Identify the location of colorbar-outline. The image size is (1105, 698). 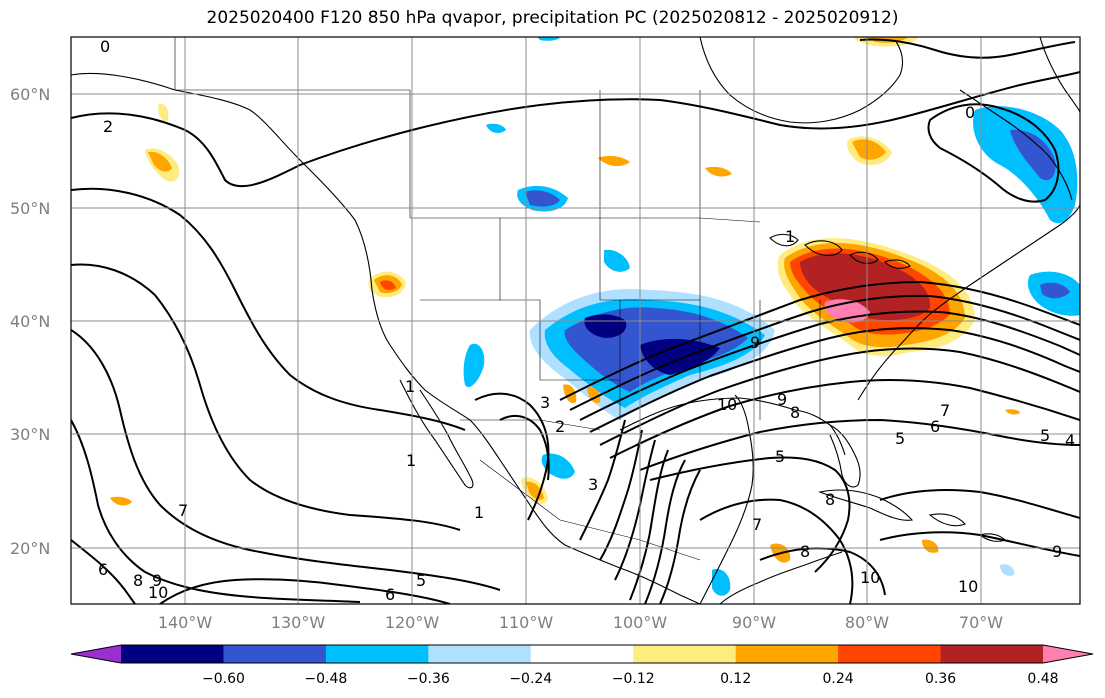
(582, 654).